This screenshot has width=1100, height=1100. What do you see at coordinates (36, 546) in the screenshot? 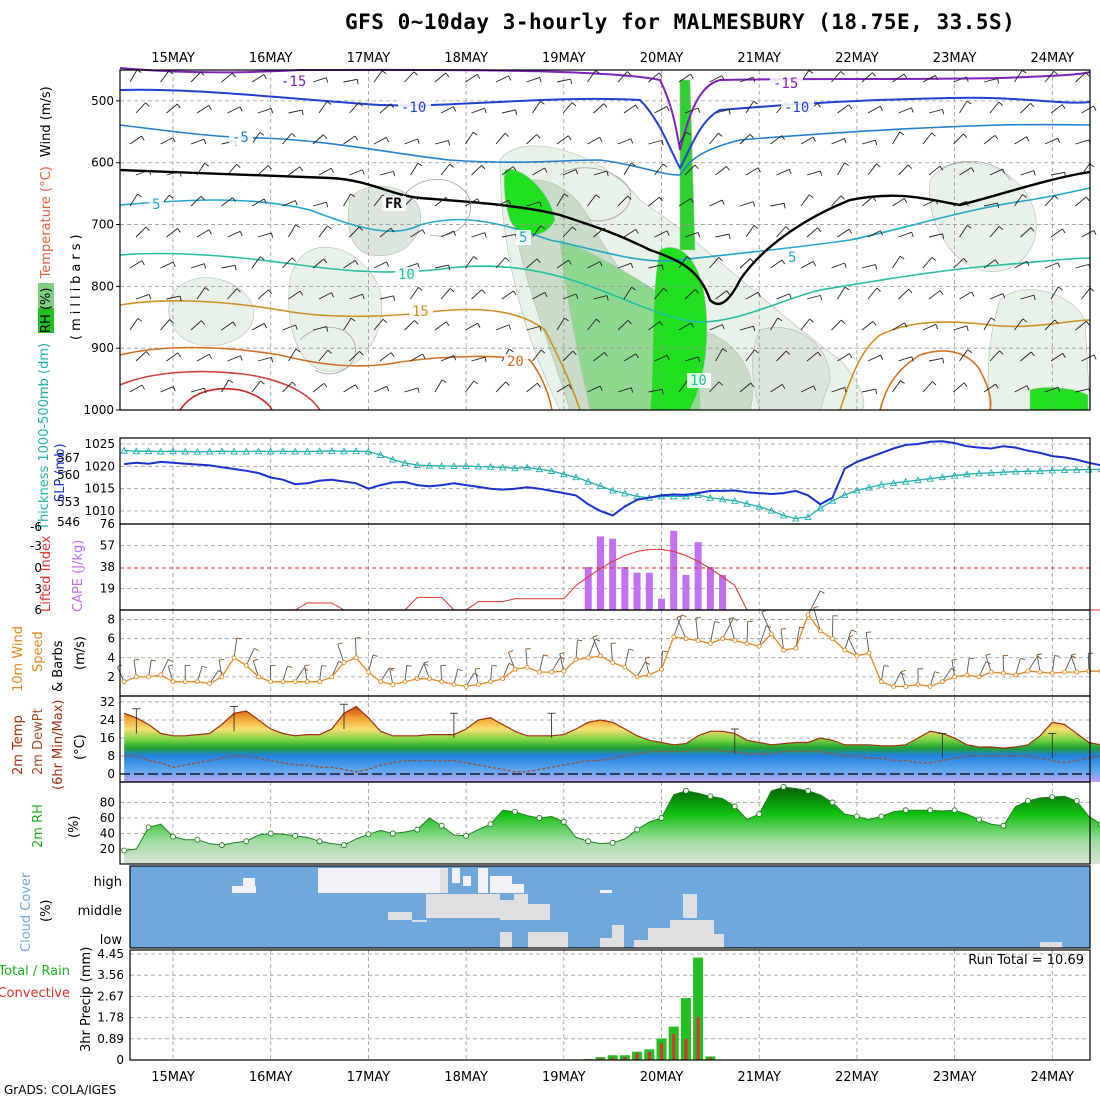
I see `li-tick: -3` at bounding box center [36, 546].